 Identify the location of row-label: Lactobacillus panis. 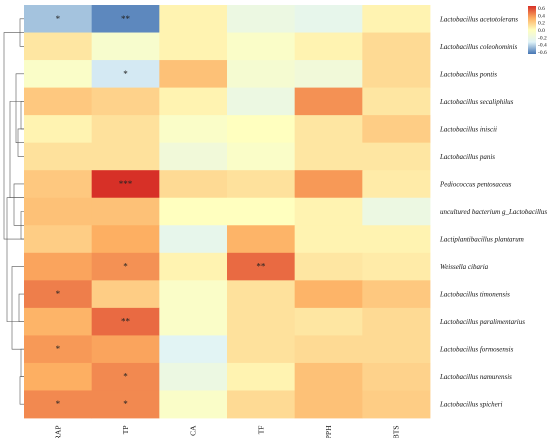
(467, 157).